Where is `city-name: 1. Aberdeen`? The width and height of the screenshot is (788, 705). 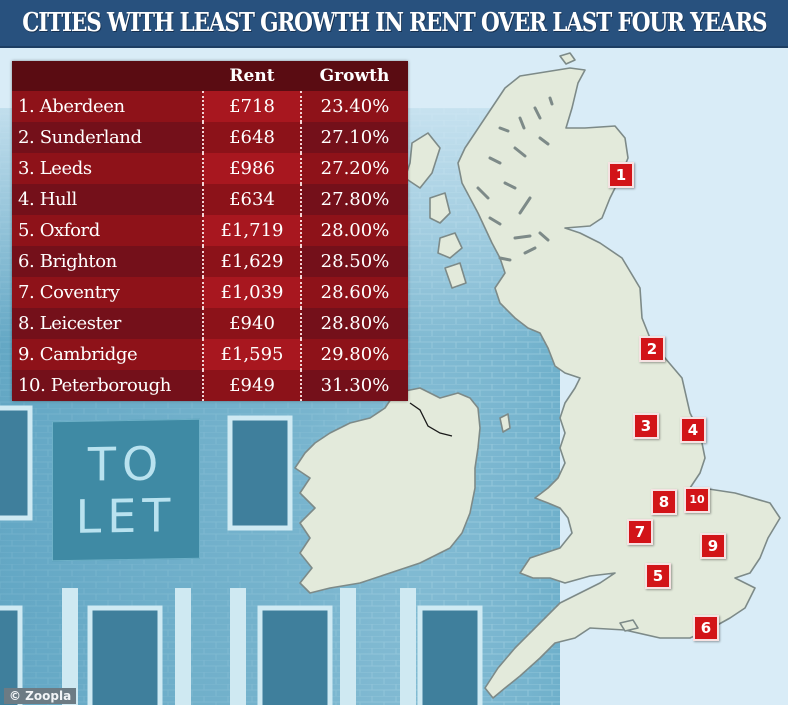
city-name: 1. Aberdeen is located at coordinates (107, 106).